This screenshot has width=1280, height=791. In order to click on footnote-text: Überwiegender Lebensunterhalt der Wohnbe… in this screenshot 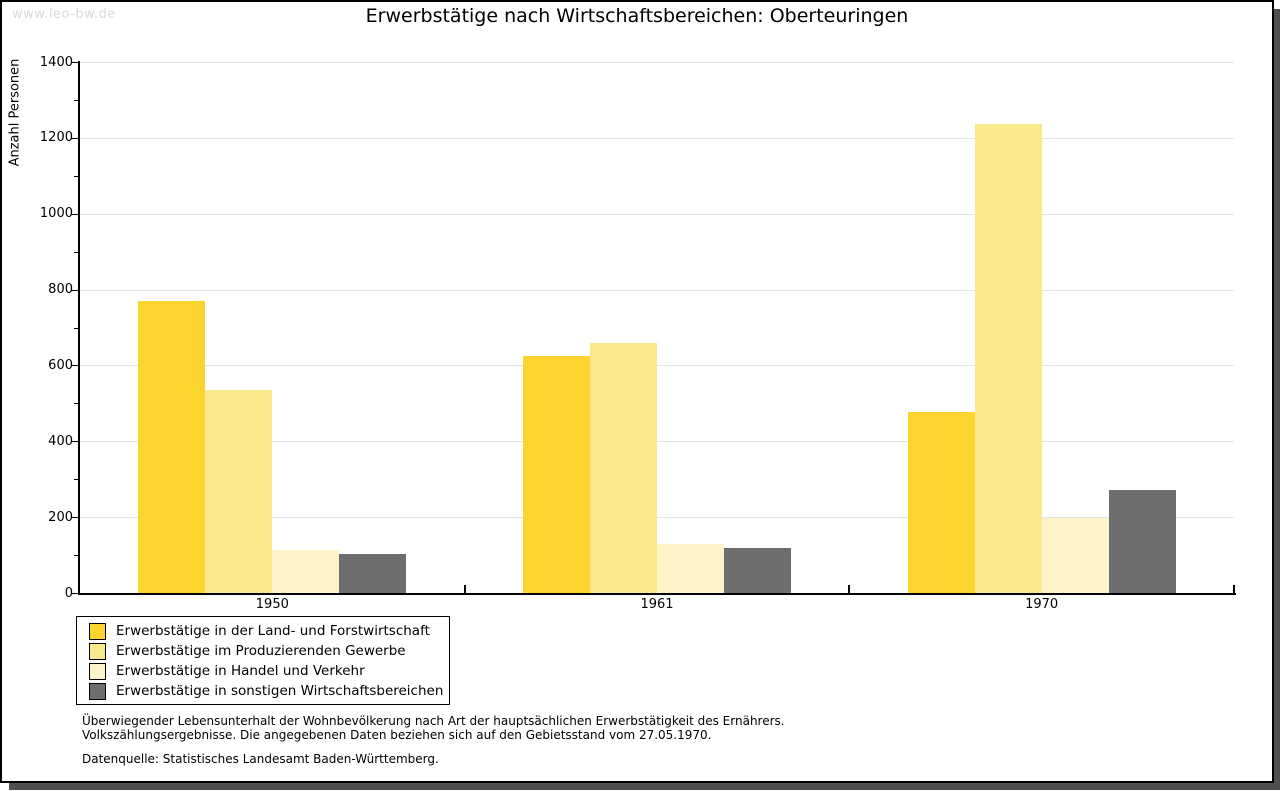, I will do `click(433, 728)`.